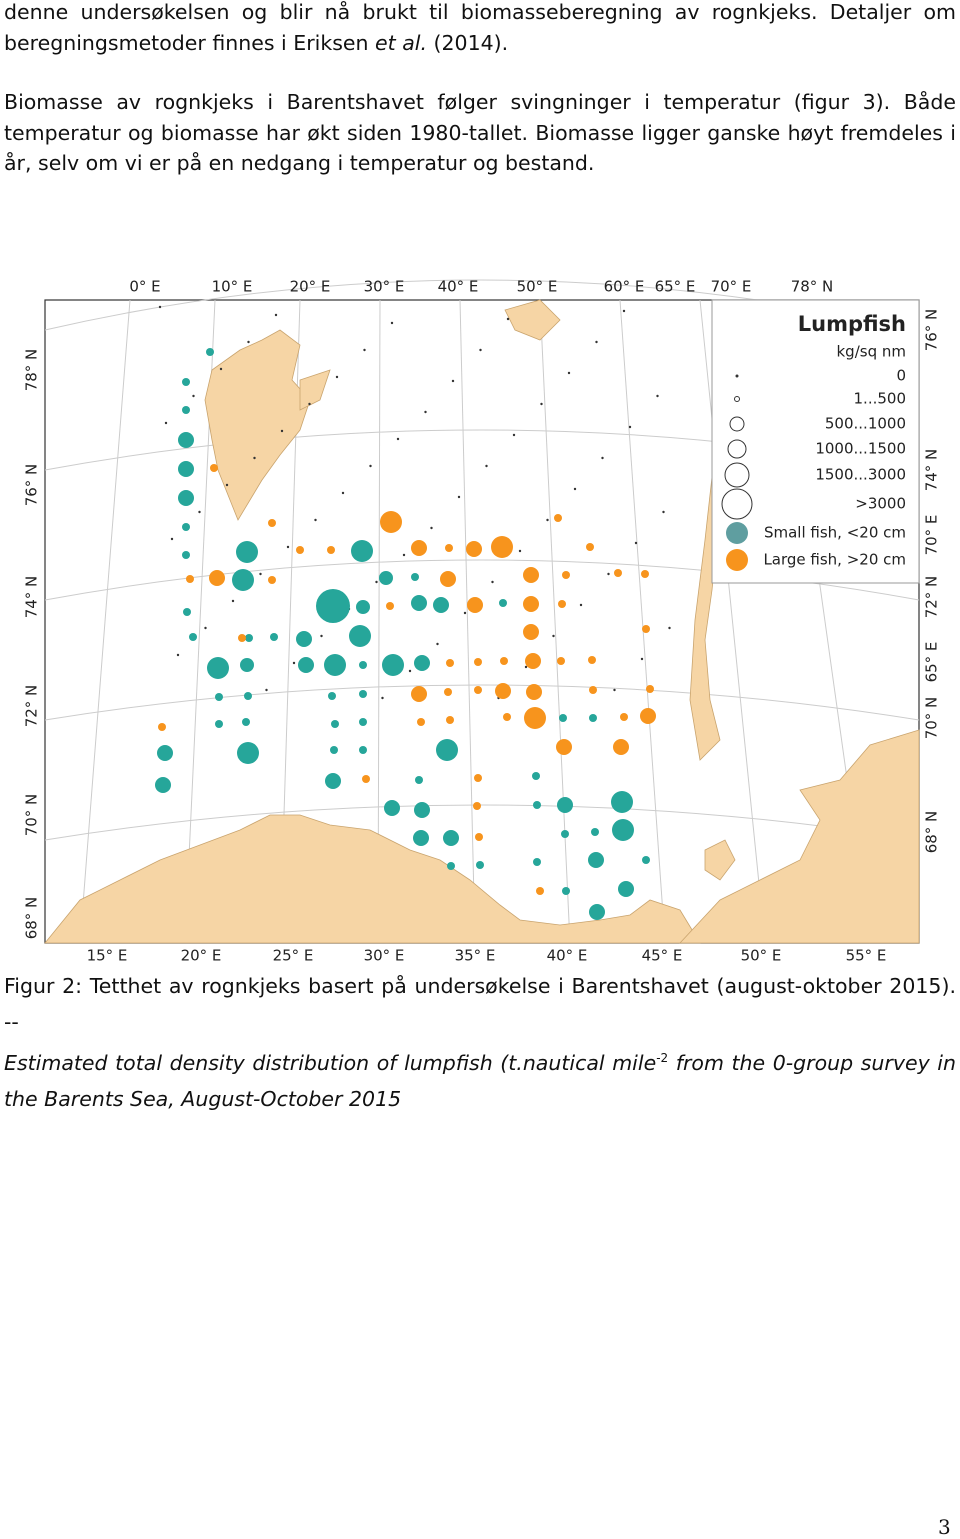  Describe the element at coordinates (834, 560) in the screenshot. I see `legend-label: Large fish, >20 cm` at that location.